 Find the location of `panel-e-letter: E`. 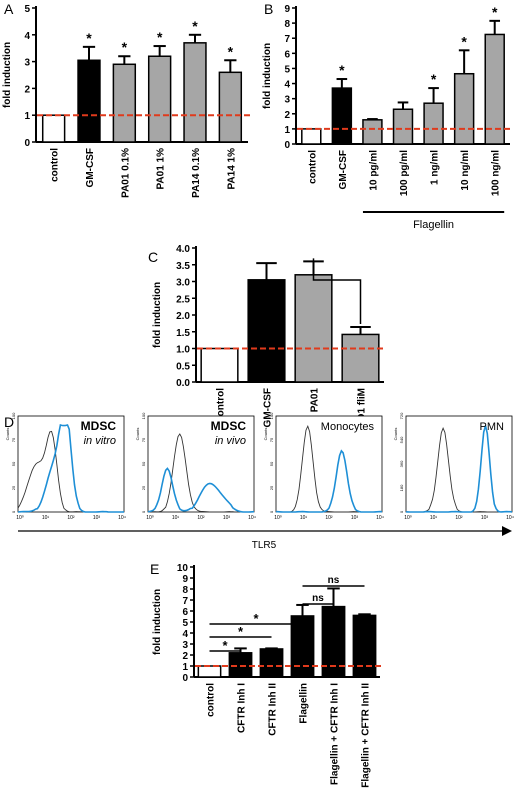

panel-e-letter: E is located at coordinates (154, 569).